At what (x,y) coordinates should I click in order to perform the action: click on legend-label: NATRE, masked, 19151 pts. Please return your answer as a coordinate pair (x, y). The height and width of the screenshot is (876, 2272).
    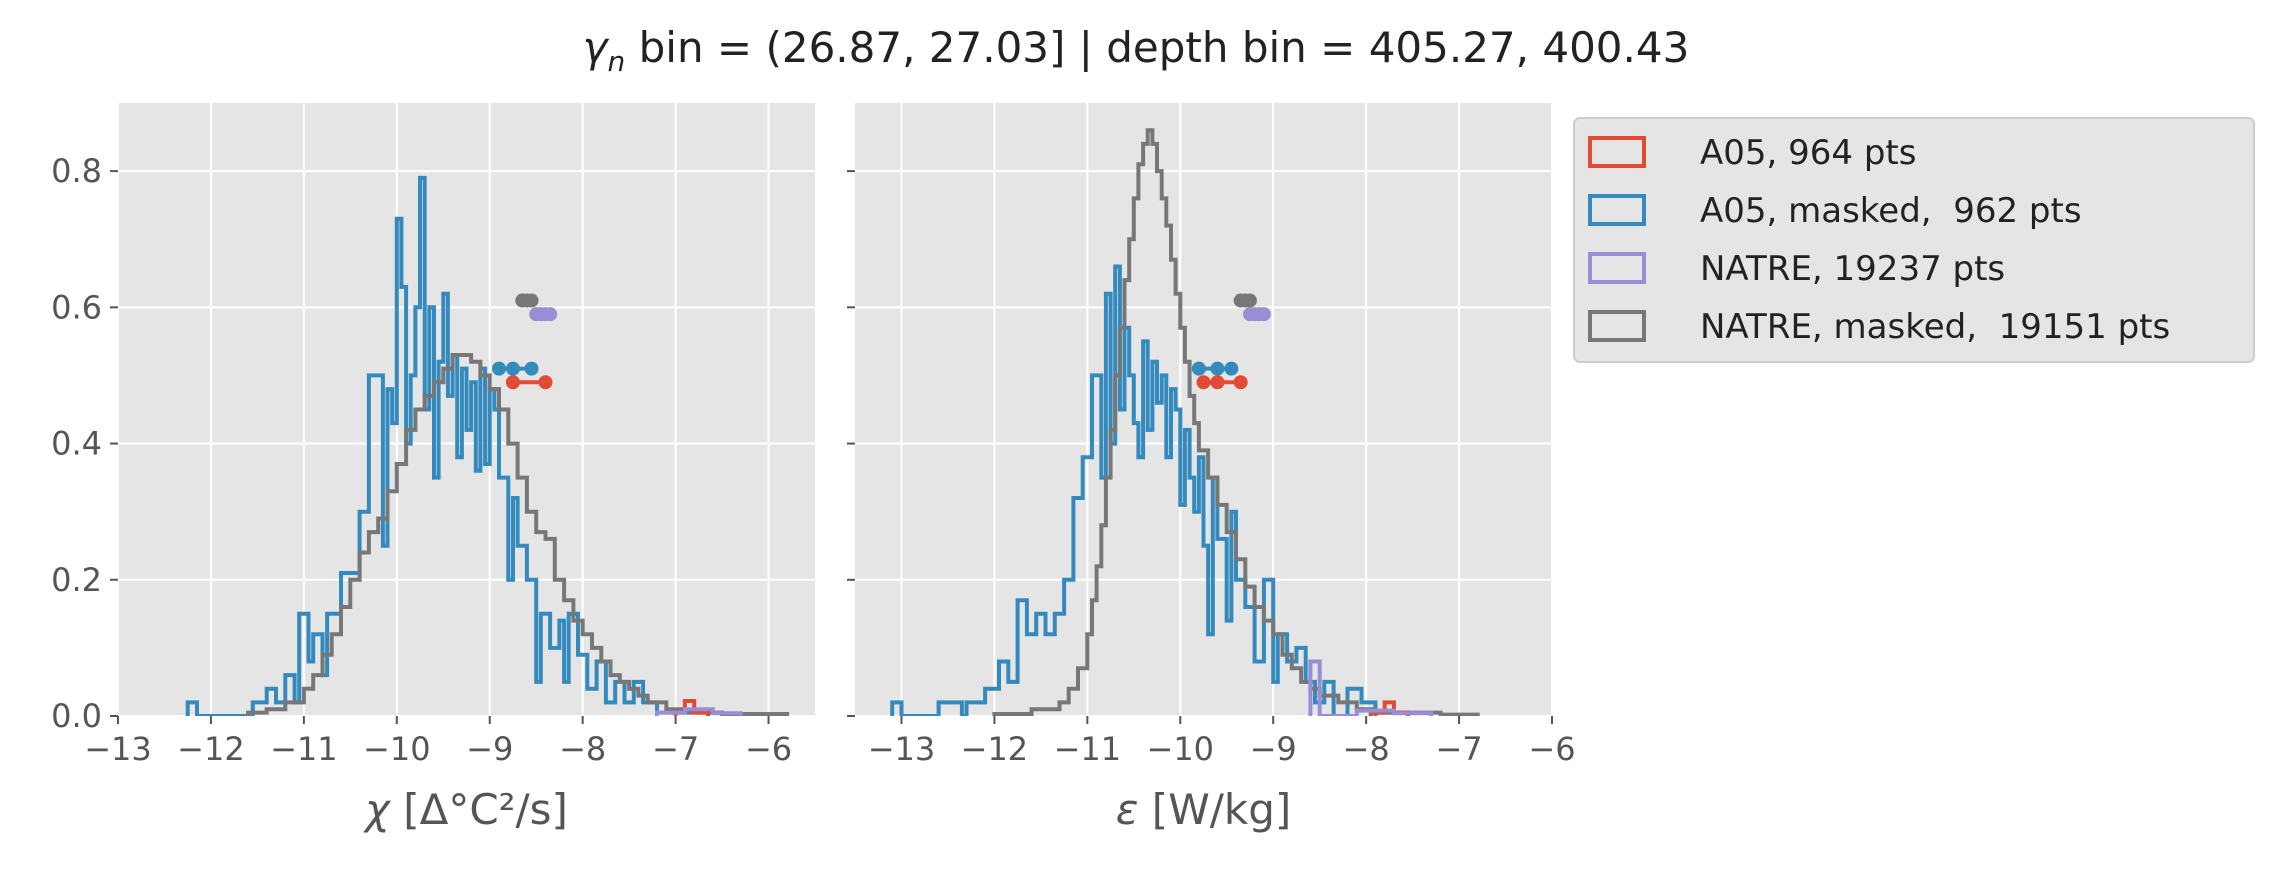
    Looking at the image, I should click on (1935, 327).